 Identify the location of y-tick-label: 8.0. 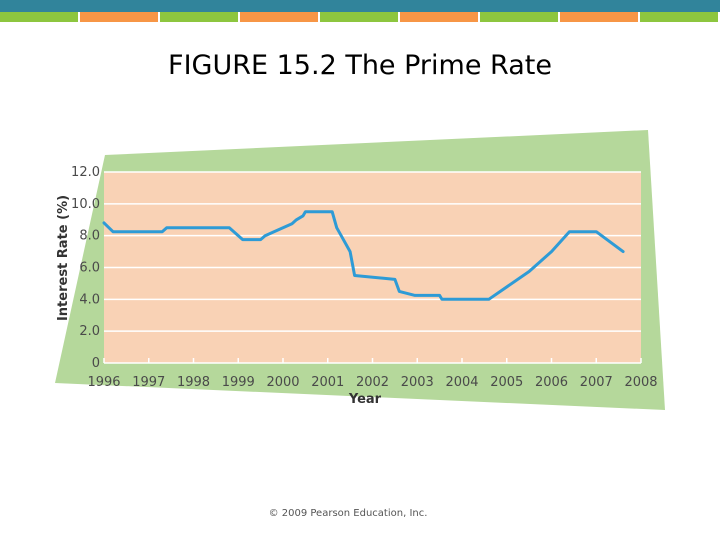
(89, 236).